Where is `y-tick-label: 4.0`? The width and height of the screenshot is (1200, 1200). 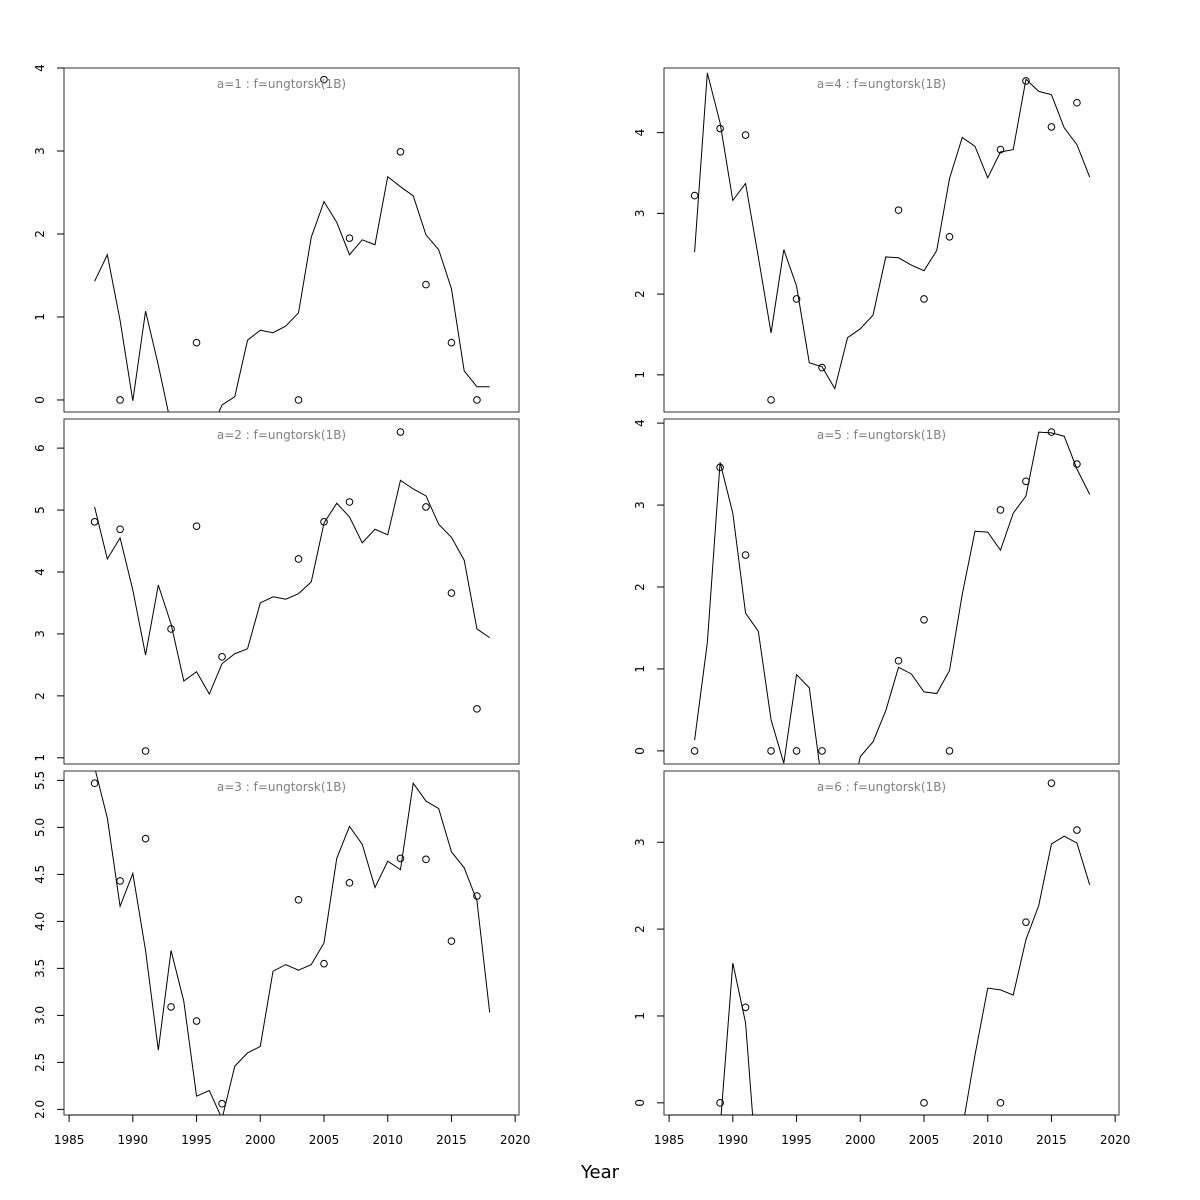 y-tick-label: 4.0 is located at coordinates (40, 921).